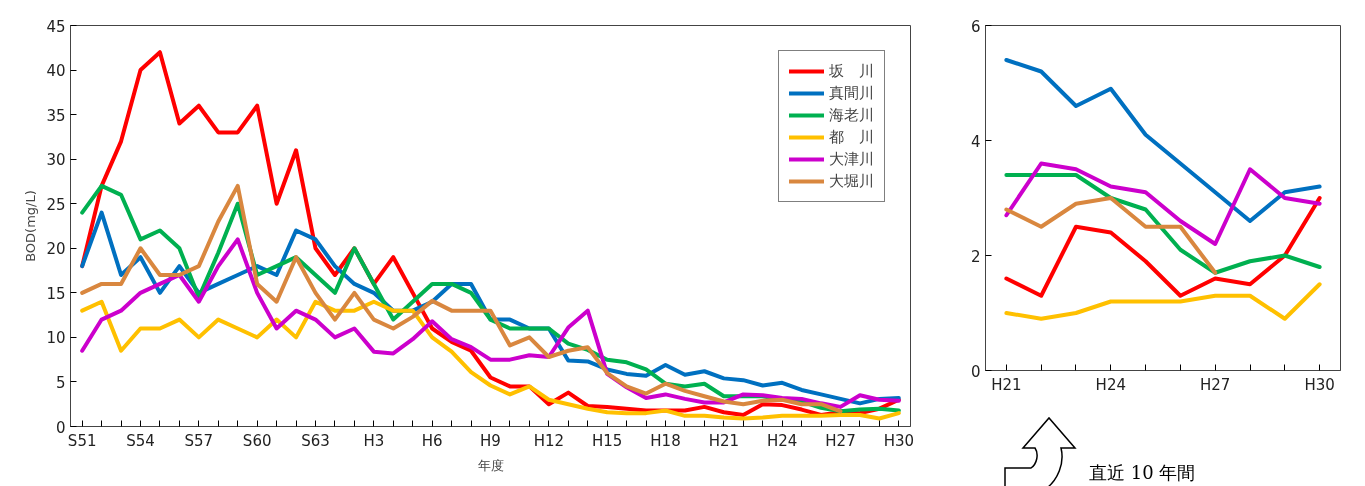 This screenshot has height=486, width=1365. Describe the element at coordinates (851, 137) in the screenshot. I see `legend-label: 都 川` at that location.